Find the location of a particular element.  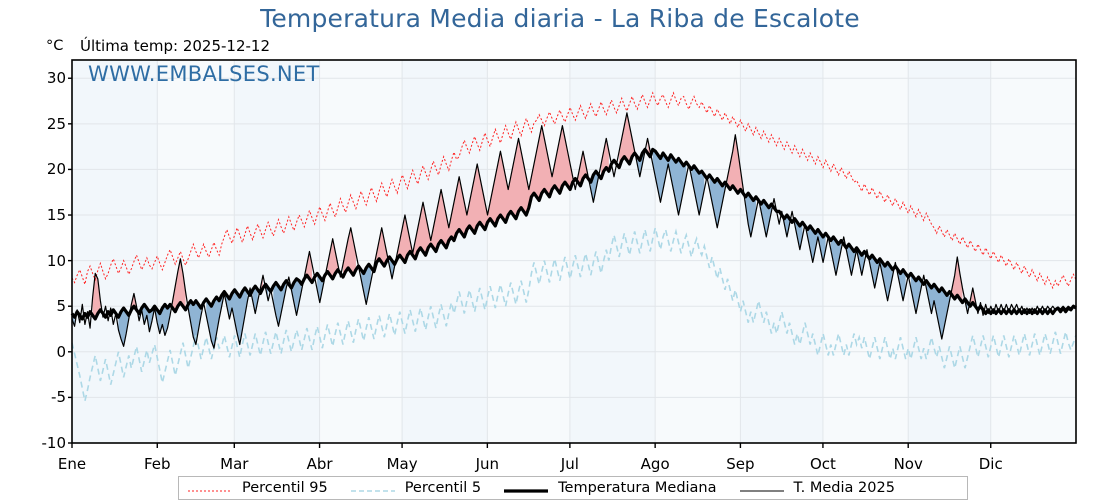

x-axis-tick-dic: Dic is located at coordinates (990, 464).